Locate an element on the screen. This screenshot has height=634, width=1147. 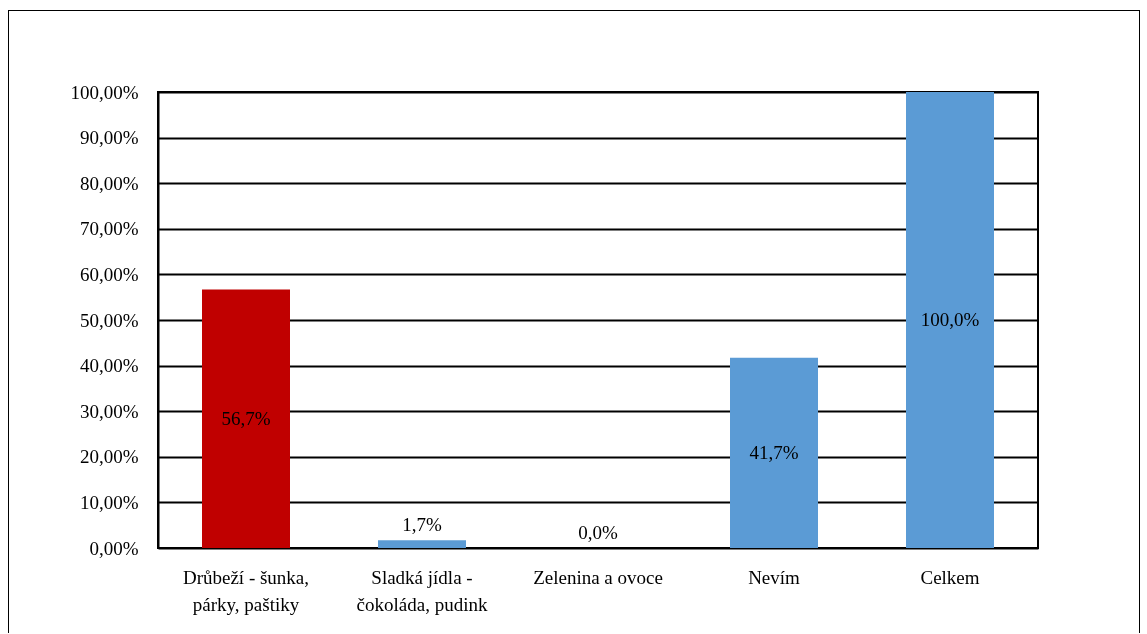
data-label: 1,7% is located at coordinates (422, 525).